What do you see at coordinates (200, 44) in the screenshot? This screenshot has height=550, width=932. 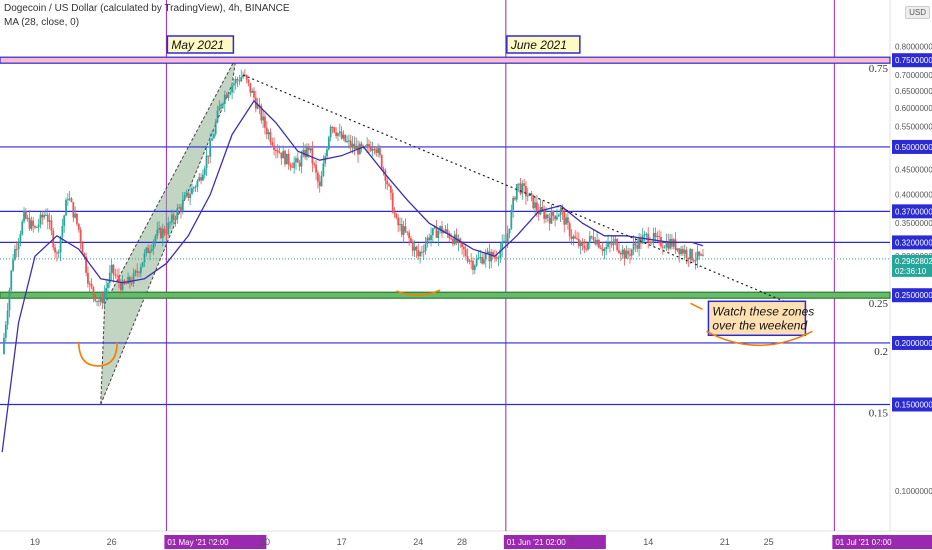 I see `month-label-box` at bounding box center [200, 44].